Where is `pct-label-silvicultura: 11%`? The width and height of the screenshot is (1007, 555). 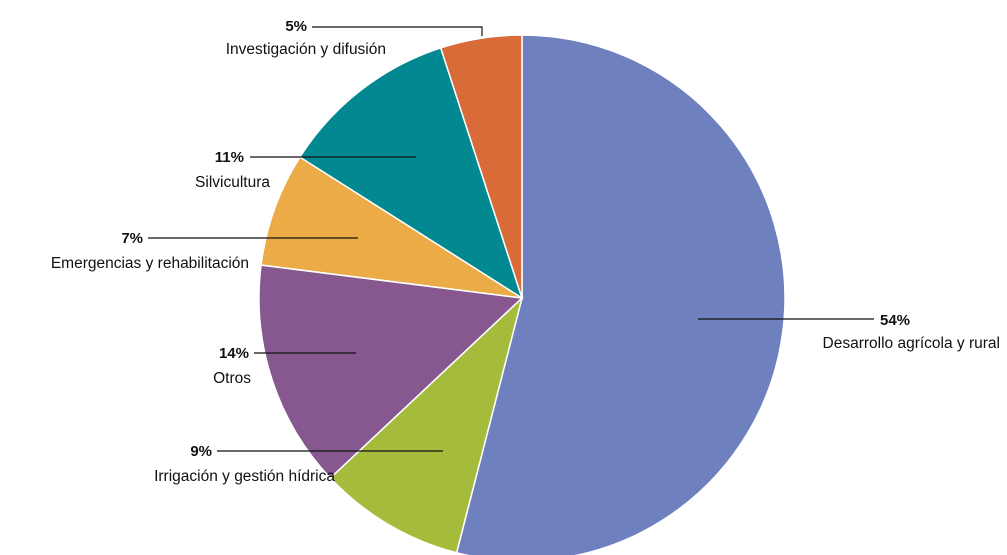
pct-label-silvicultura: 11% is located at coordinates (229, 157).